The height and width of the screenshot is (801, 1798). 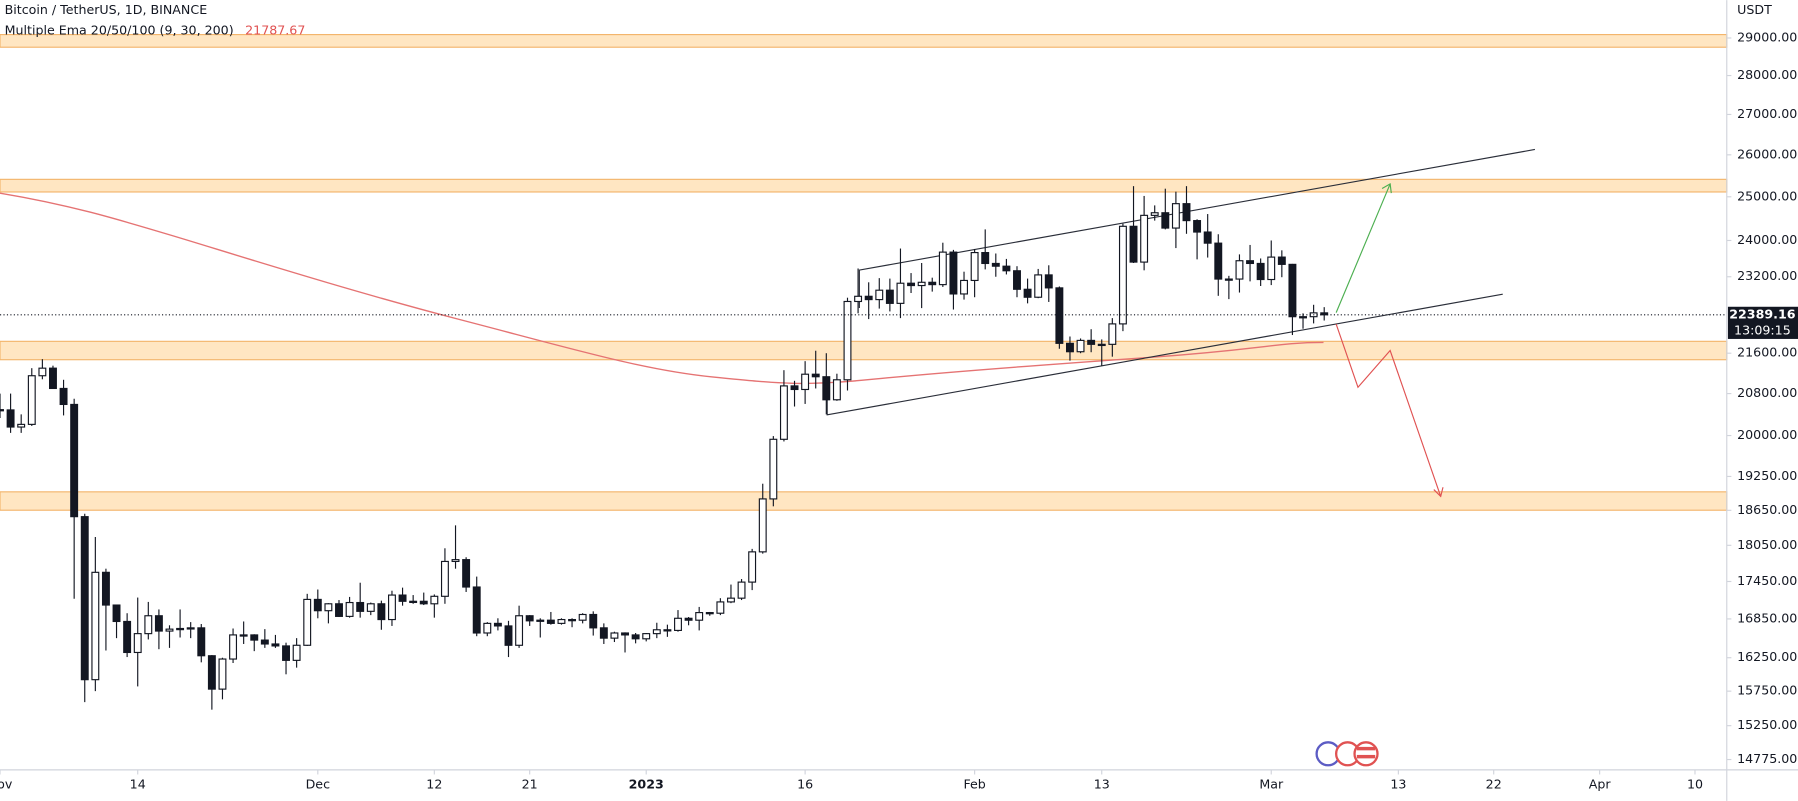 What do you see at coordinates (1347, 754) in the screenshot?
I see `flag-icons` at bounding box center [1347, 754].